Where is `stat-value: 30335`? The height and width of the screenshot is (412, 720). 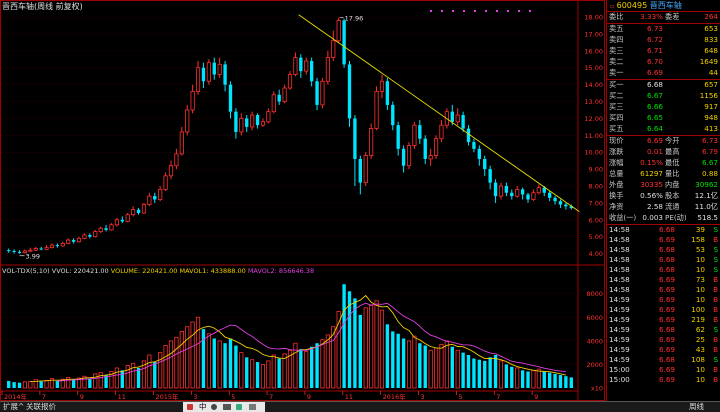 stat-value: 30335 is located at coordinates (651, 184).